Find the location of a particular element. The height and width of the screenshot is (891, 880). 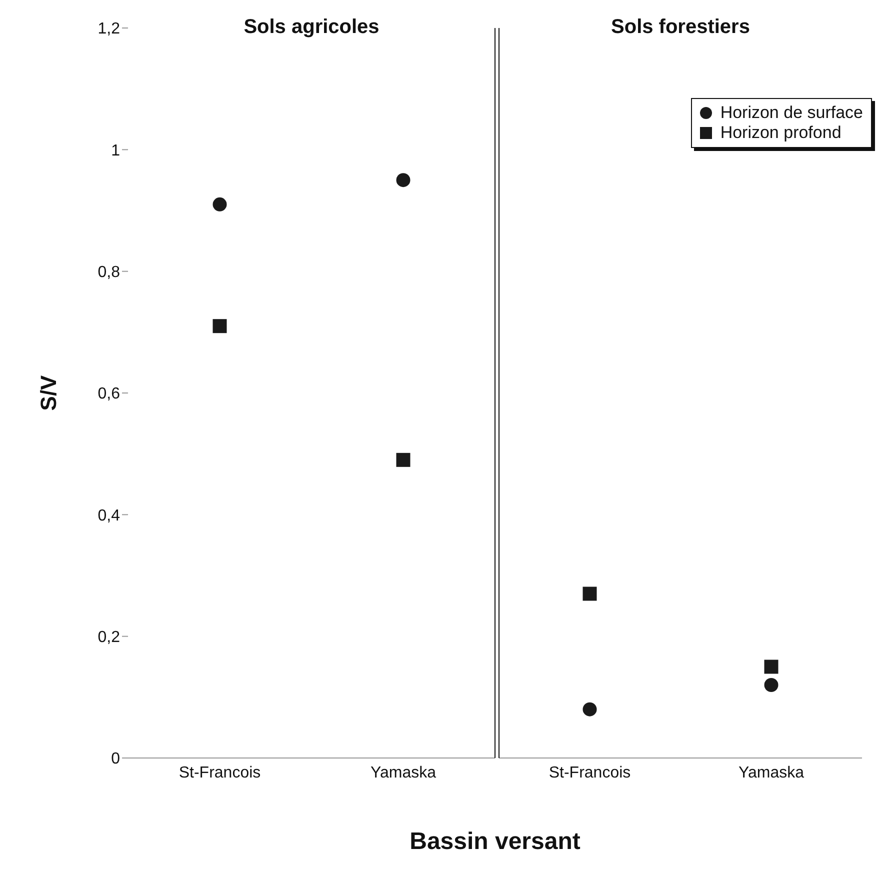

y-axis-title: S/V is located at coordinates (48, 392).